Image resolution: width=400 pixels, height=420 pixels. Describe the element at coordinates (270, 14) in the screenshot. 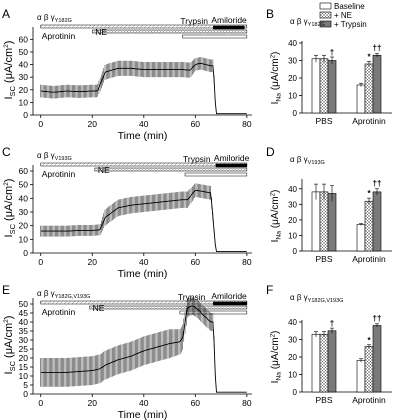

I see `panel-letter: B` at that location.